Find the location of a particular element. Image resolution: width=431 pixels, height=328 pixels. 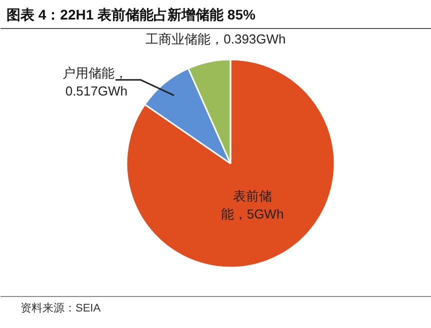

text: 资料来源：SEIA is located at coordinates (61, 308).